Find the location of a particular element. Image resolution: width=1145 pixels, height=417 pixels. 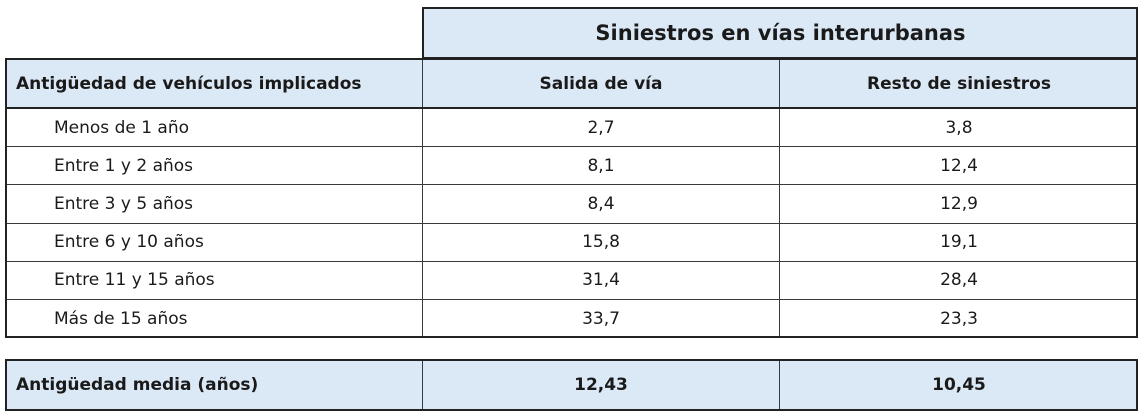

table-title: Siniestros en vías interurbanas is located at coordinates (780, 32).